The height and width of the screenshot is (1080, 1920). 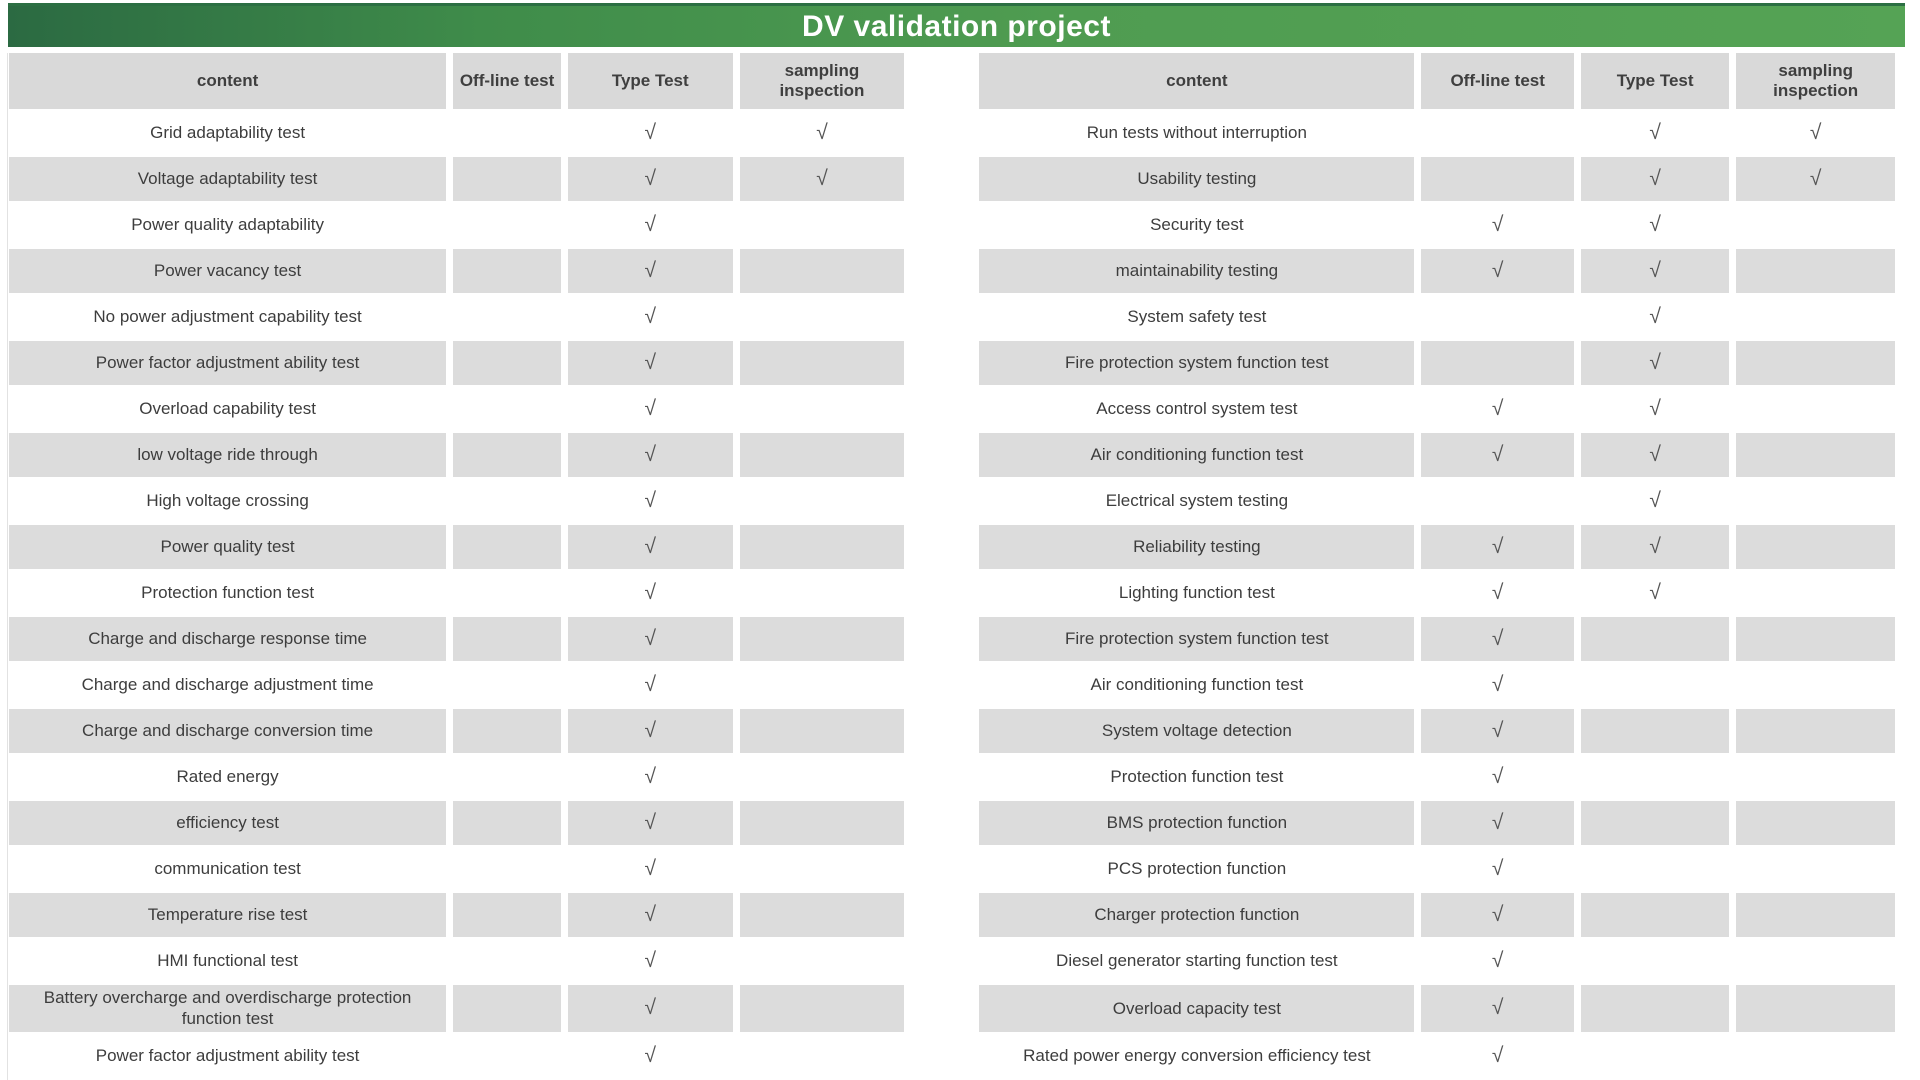 What do you see at coordinates (228, 869) in the screenshot?
I see `content-cell-left: communication test` at bounding box center [228, 869].